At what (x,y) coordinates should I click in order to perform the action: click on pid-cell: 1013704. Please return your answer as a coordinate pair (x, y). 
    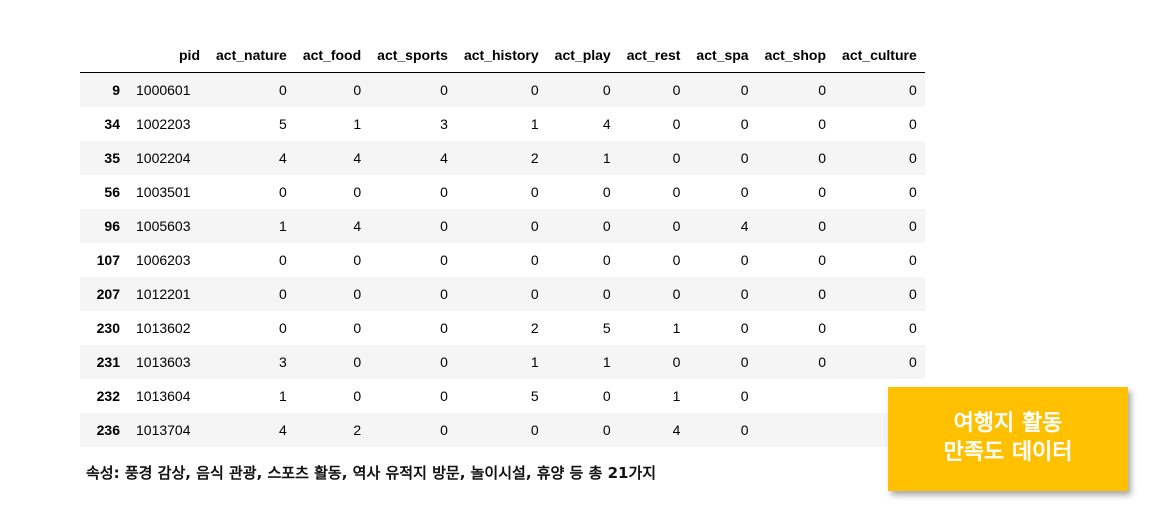
    Looking at the image, I should click on (163, 430).